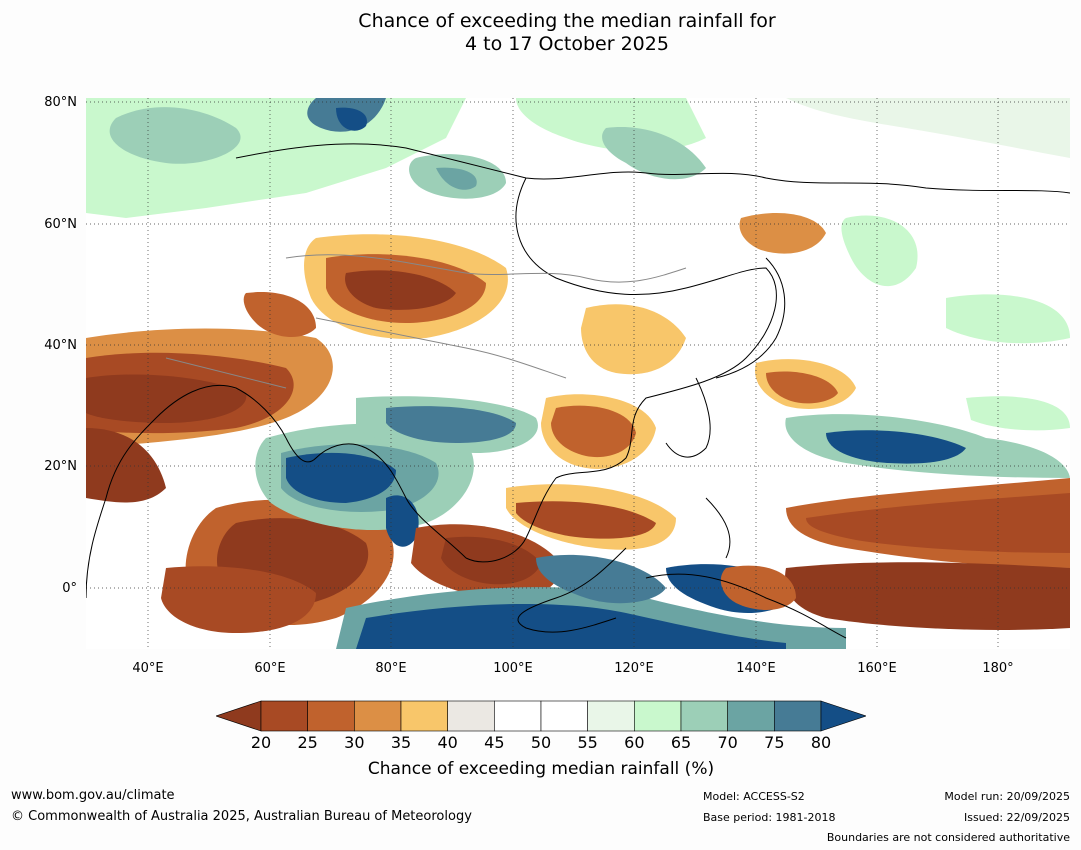  Describe the element at coordinates (698, 341) in the screenshot. I see `region-east-asia-dry` at that location.